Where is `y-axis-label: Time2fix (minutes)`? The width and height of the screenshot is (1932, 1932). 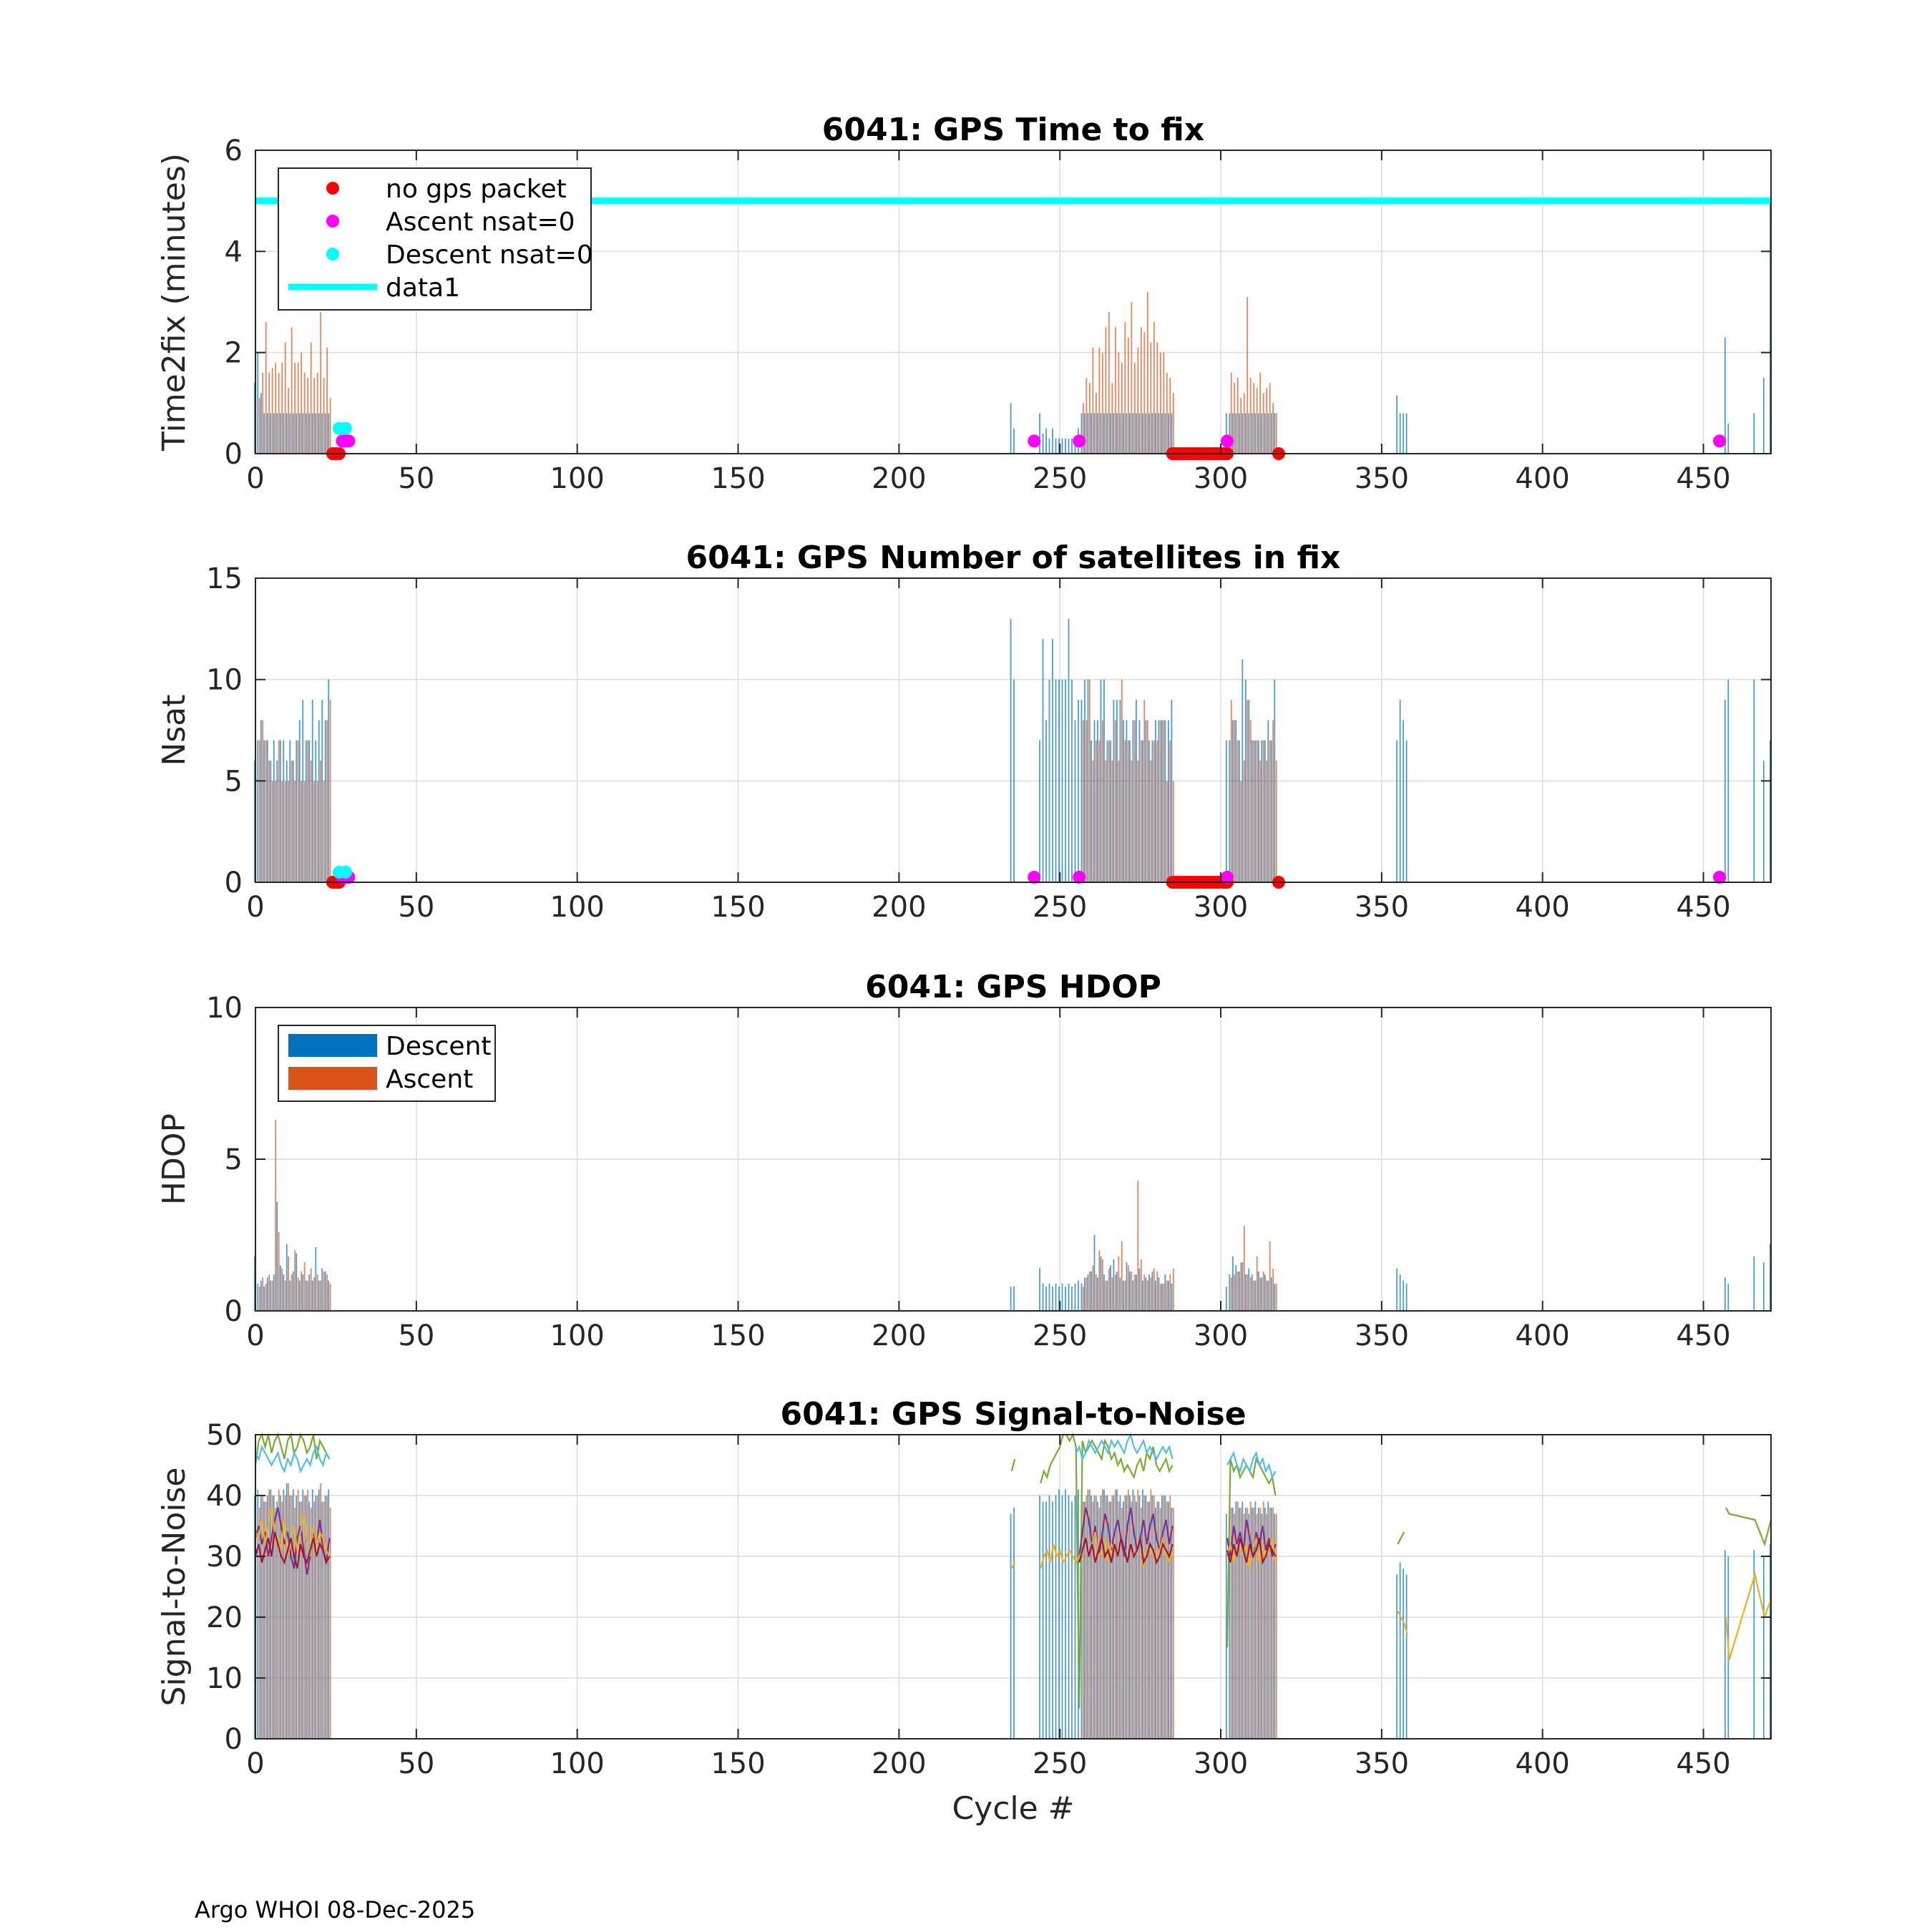
y-axis-label: Time2fix (minutes) is located at coordinates (174, 302).